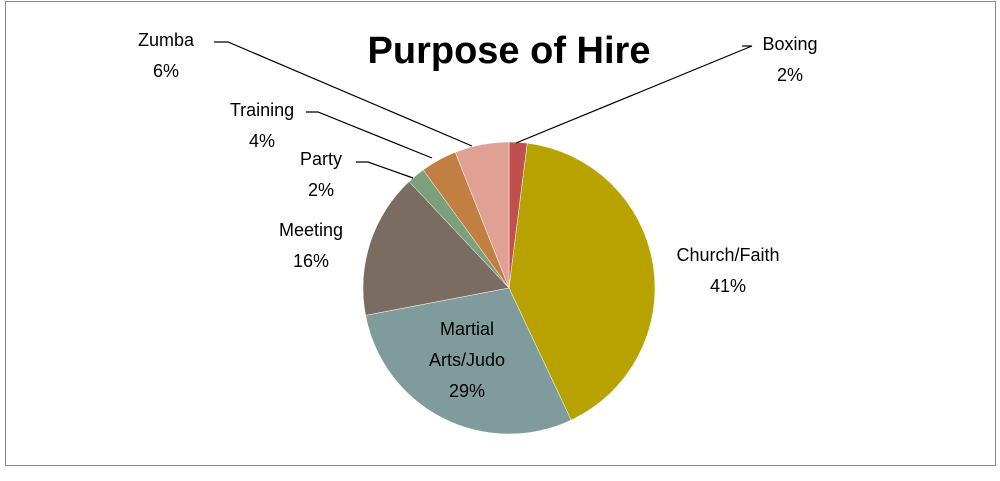 This screenshot has height=481, width=1000. What do you see at coordinates (261, 141) in the screenshot?
I see `value-label: 4%` at bounding box center [261, 141].